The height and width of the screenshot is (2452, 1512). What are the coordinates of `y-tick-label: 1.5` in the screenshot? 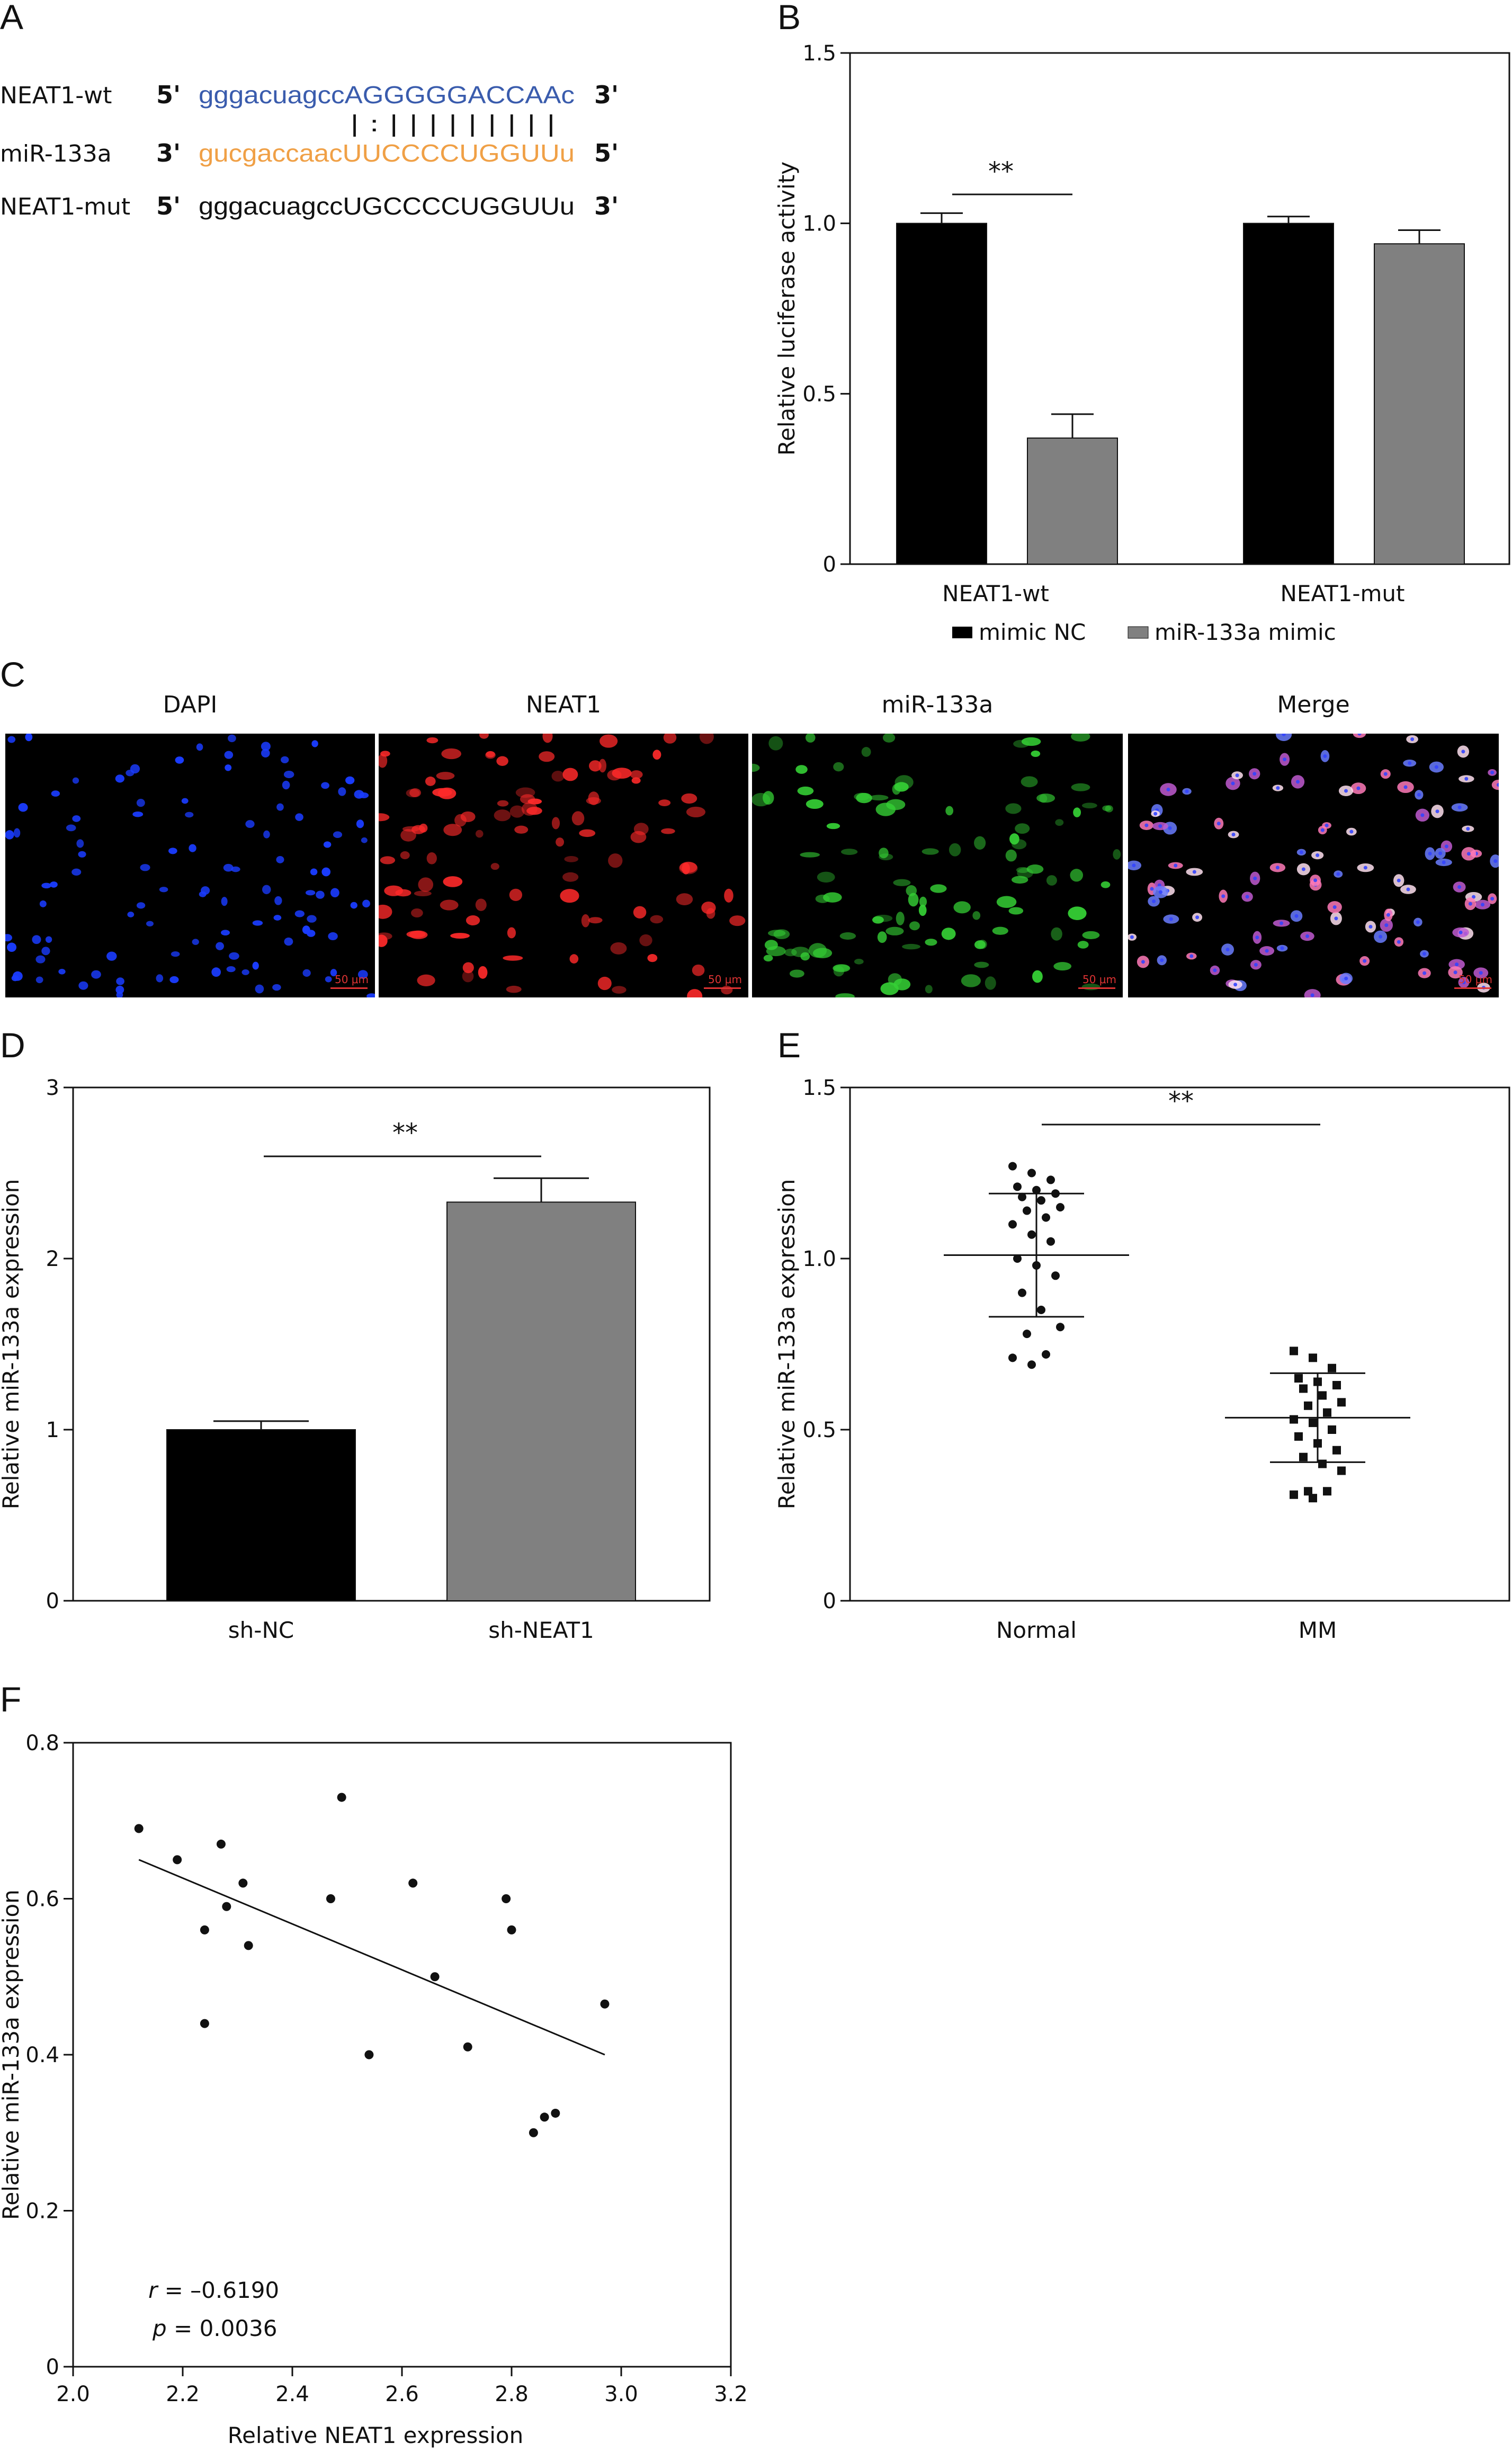 It's located at (819, 1088).